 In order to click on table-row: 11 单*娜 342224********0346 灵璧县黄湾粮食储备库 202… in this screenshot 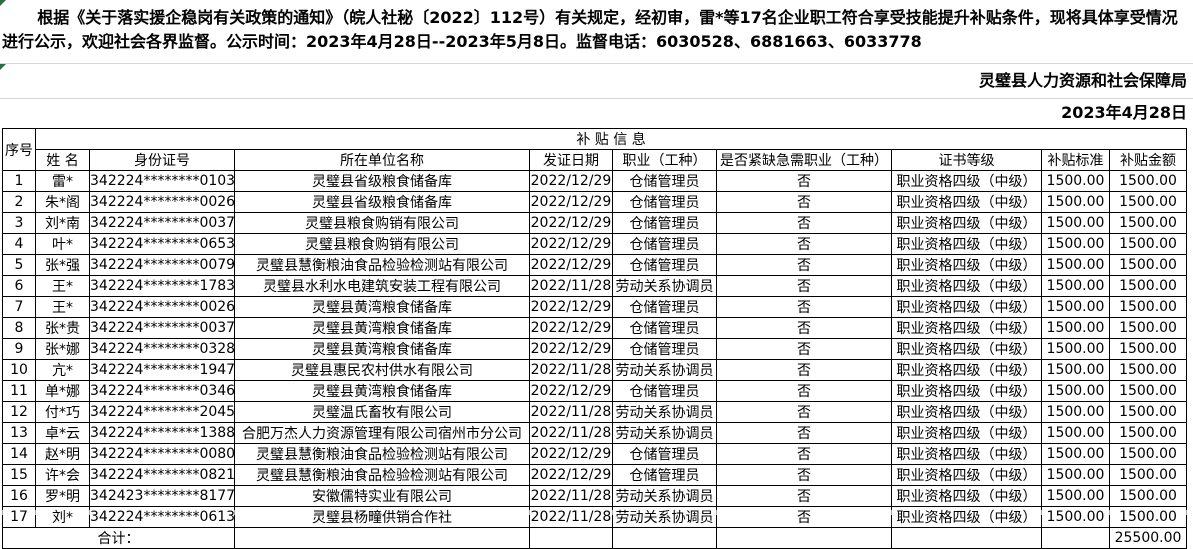, I will do `click(595, 391)`.